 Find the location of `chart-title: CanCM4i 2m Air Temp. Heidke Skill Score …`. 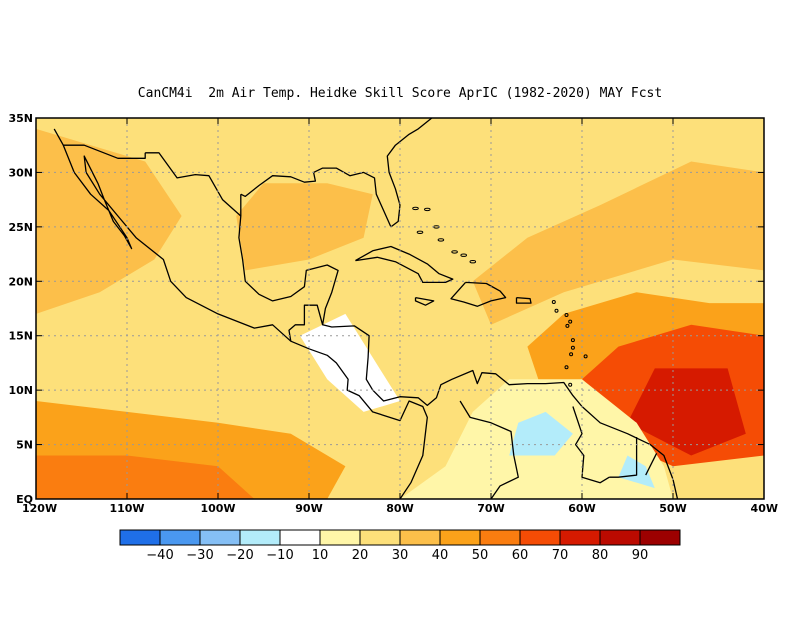

chart-title: CanCM4i 2m Air Temp. Heidke Skill Score … is located at coordinates (400, 93).